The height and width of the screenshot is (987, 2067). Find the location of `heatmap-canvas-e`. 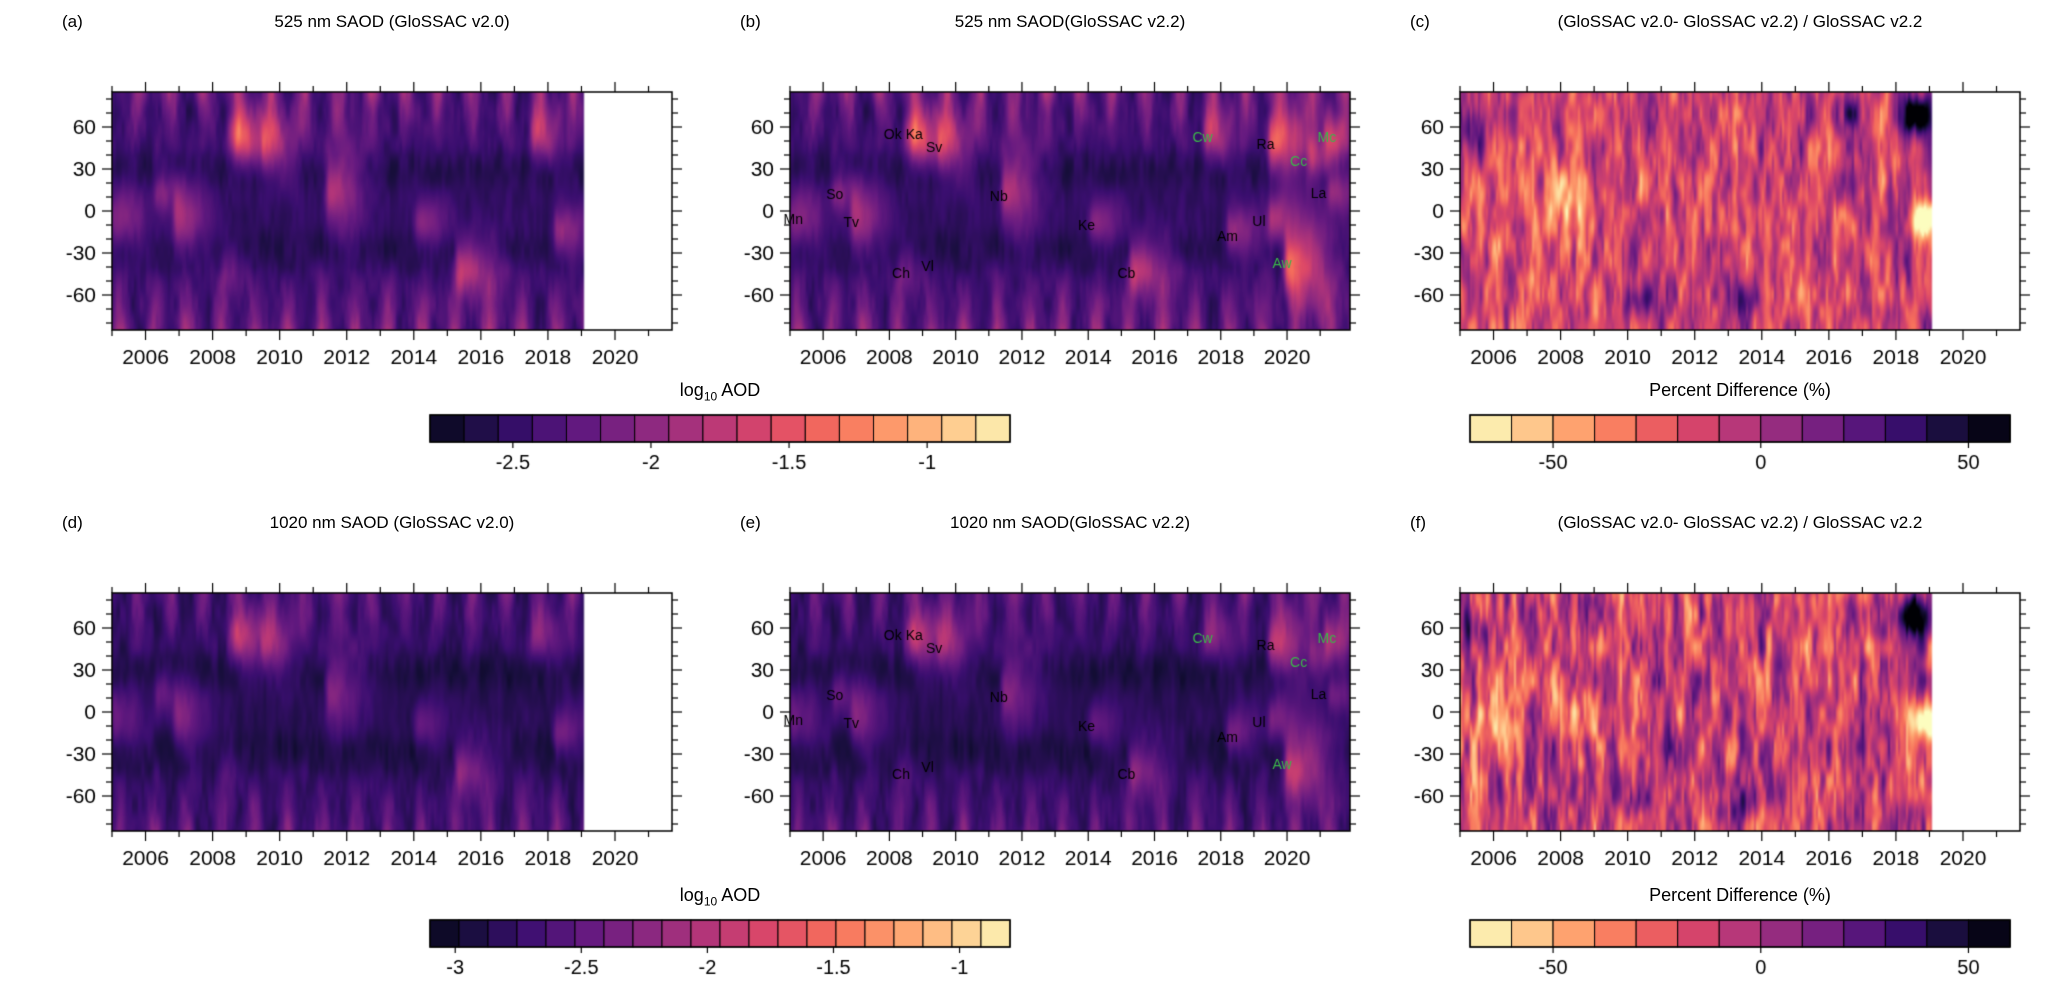

heatmap-canvas-e is located at coordinates (1070, 730).